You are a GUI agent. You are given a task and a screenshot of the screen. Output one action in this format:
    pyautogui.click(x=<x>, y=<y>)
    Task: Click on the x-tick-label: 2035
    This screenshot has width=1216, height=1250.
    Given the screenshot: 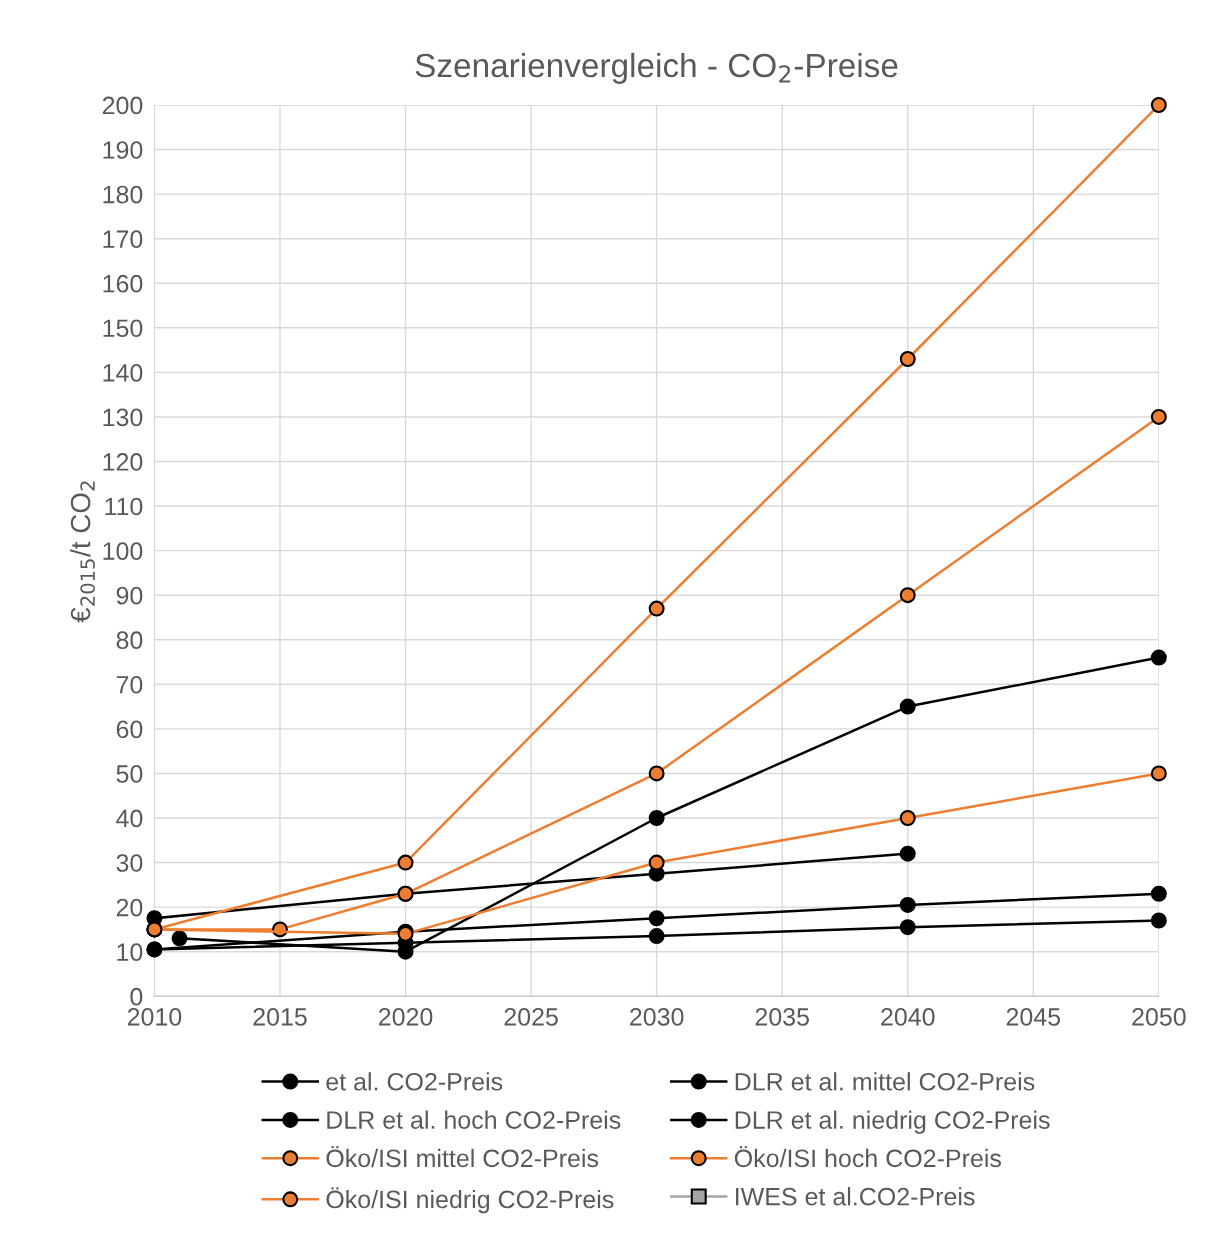 What is the action you would take?
    pyautogui.click(x=782, y=1017)
    